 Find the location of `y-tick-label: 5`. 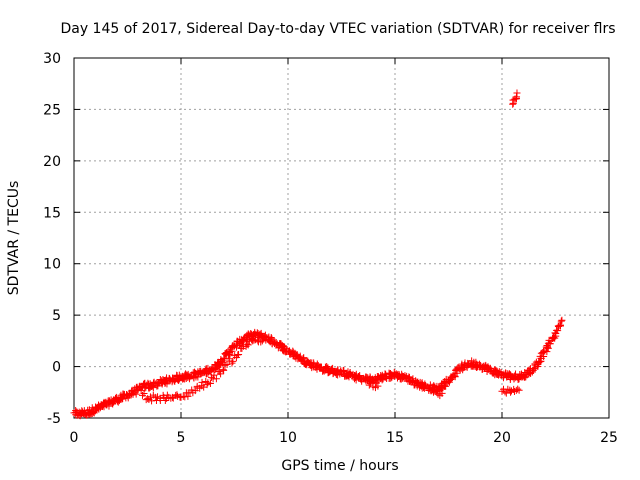

y-tick-label: 5 is located at coordinates (56, 316).